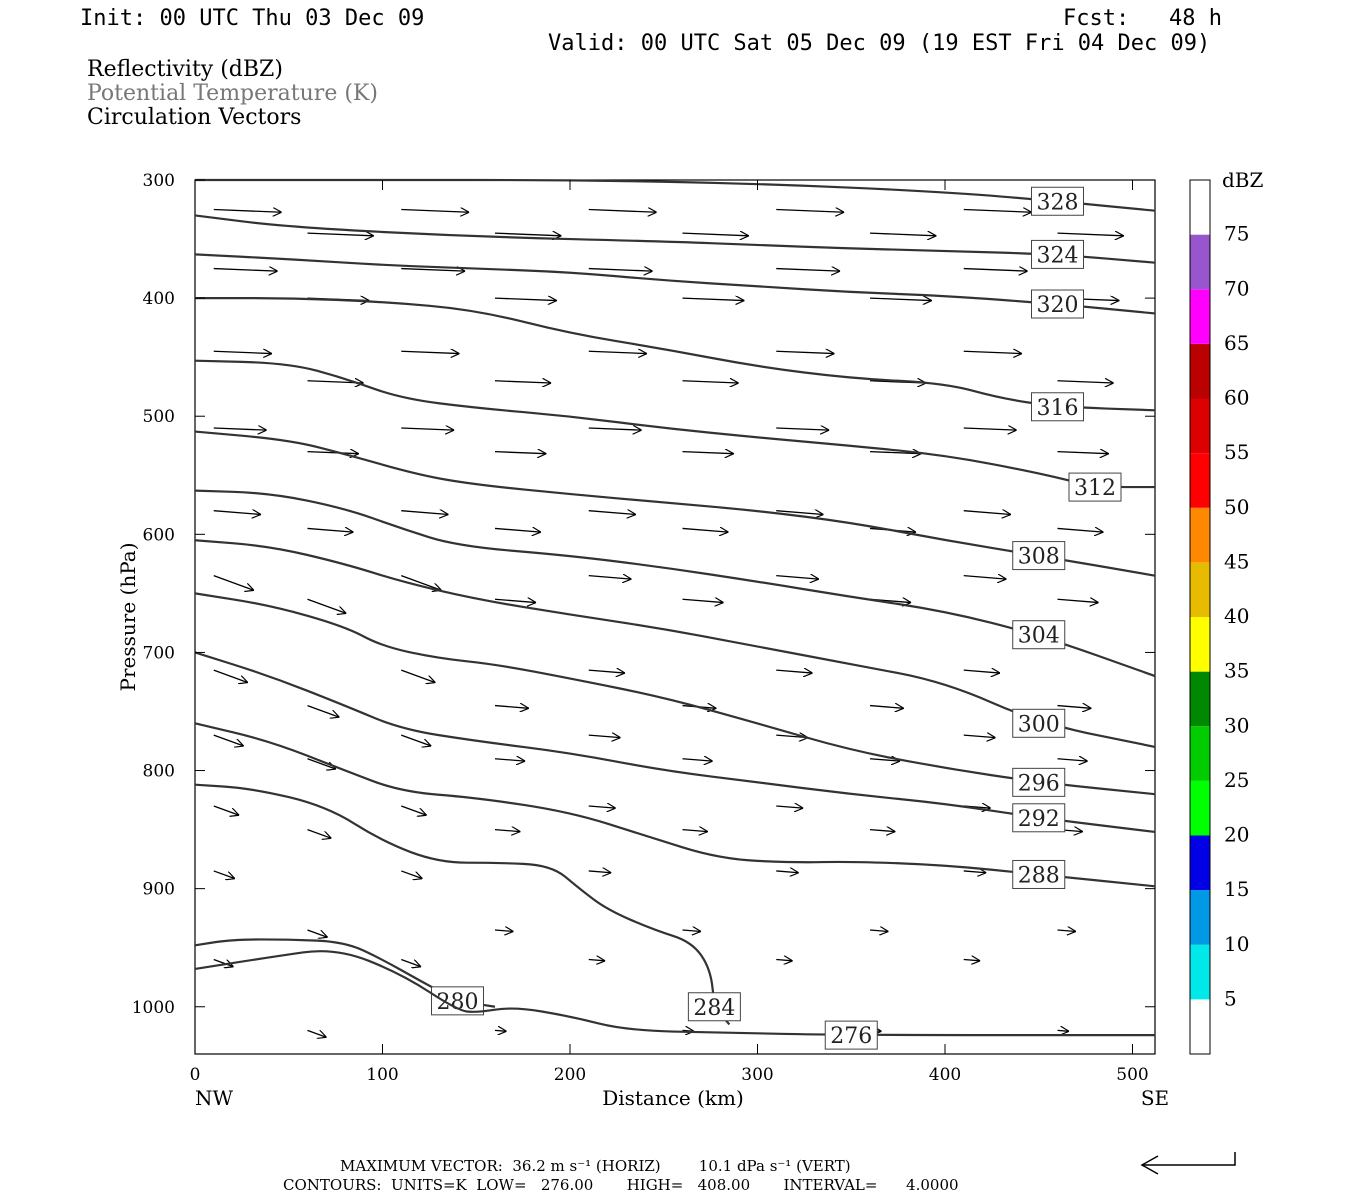 The height and width of the screenshot is (1200, 1350). What do you see at coordinates (1219, 617) in the screenshot?
I see `colorbar: 5 10 15 20 25 30 35 40 45 50 55 60 65 70 75` at bounding box center [1219, 617].